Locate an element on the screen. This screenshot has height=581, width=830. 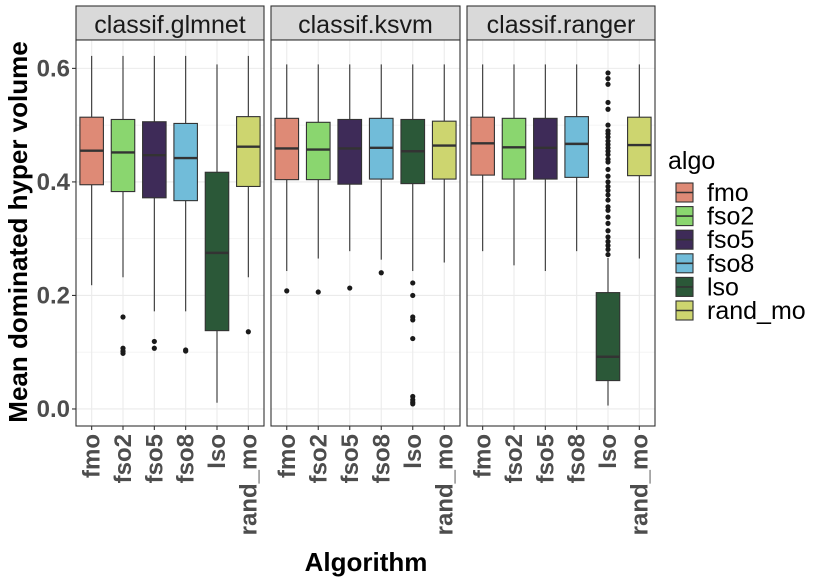
y-axis: 0.0 0.2 0.4 0.6 is located at coordinates (56, 239).